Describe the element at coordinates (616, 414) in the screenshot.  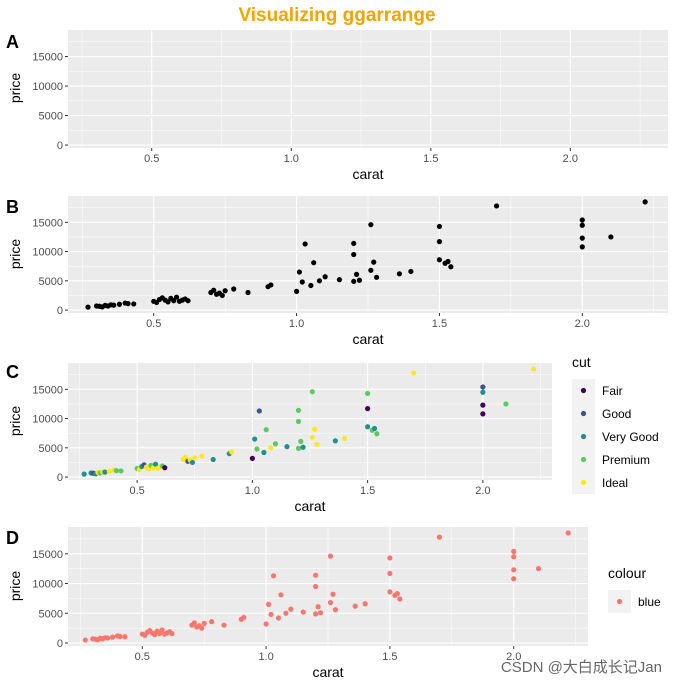
I see `legend-label: Good` at that location.